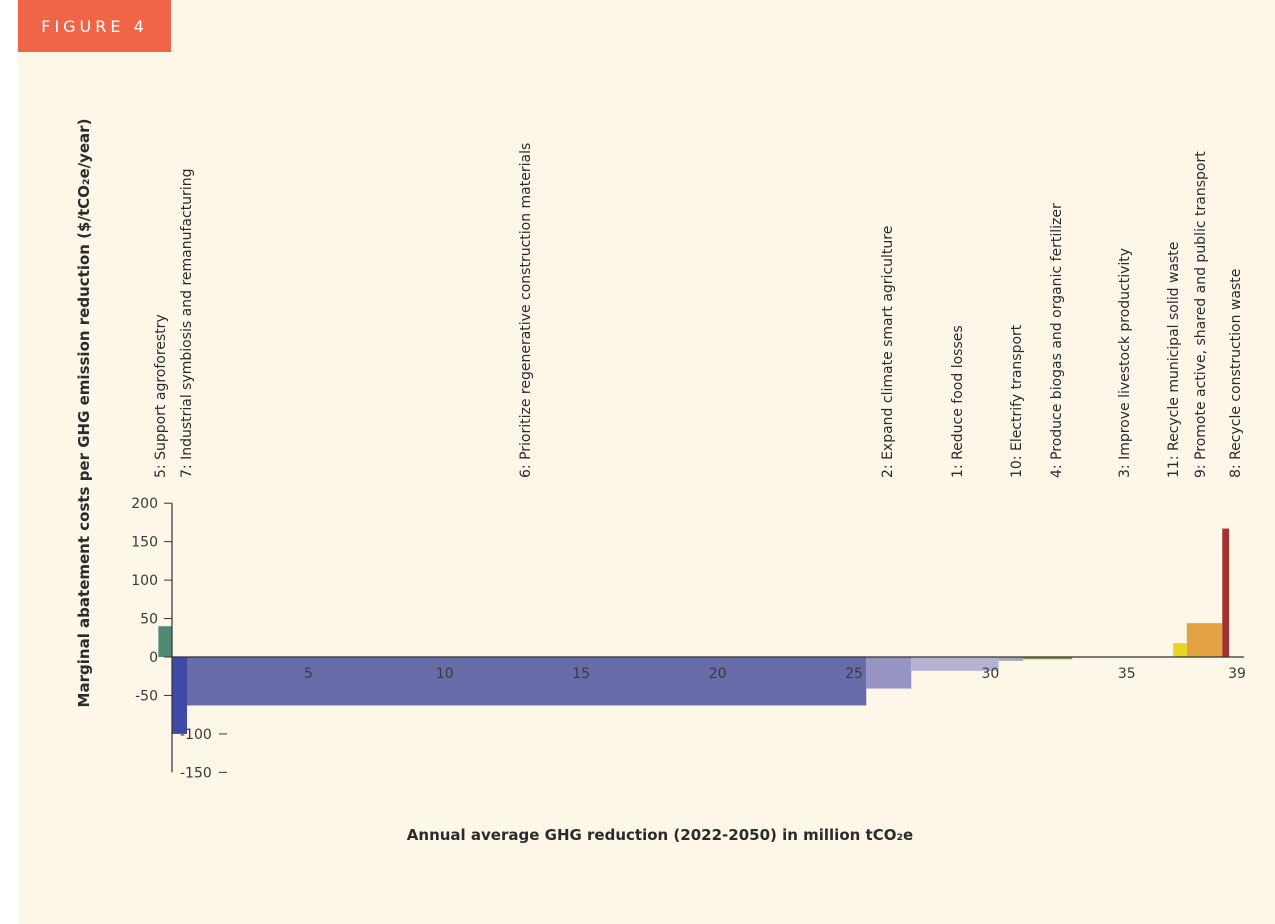 This screenshot has height=924, width=1275. Describe the element at coordinates (854, 674) in the screenshot. I see `x-tick-label: 25` at that location.